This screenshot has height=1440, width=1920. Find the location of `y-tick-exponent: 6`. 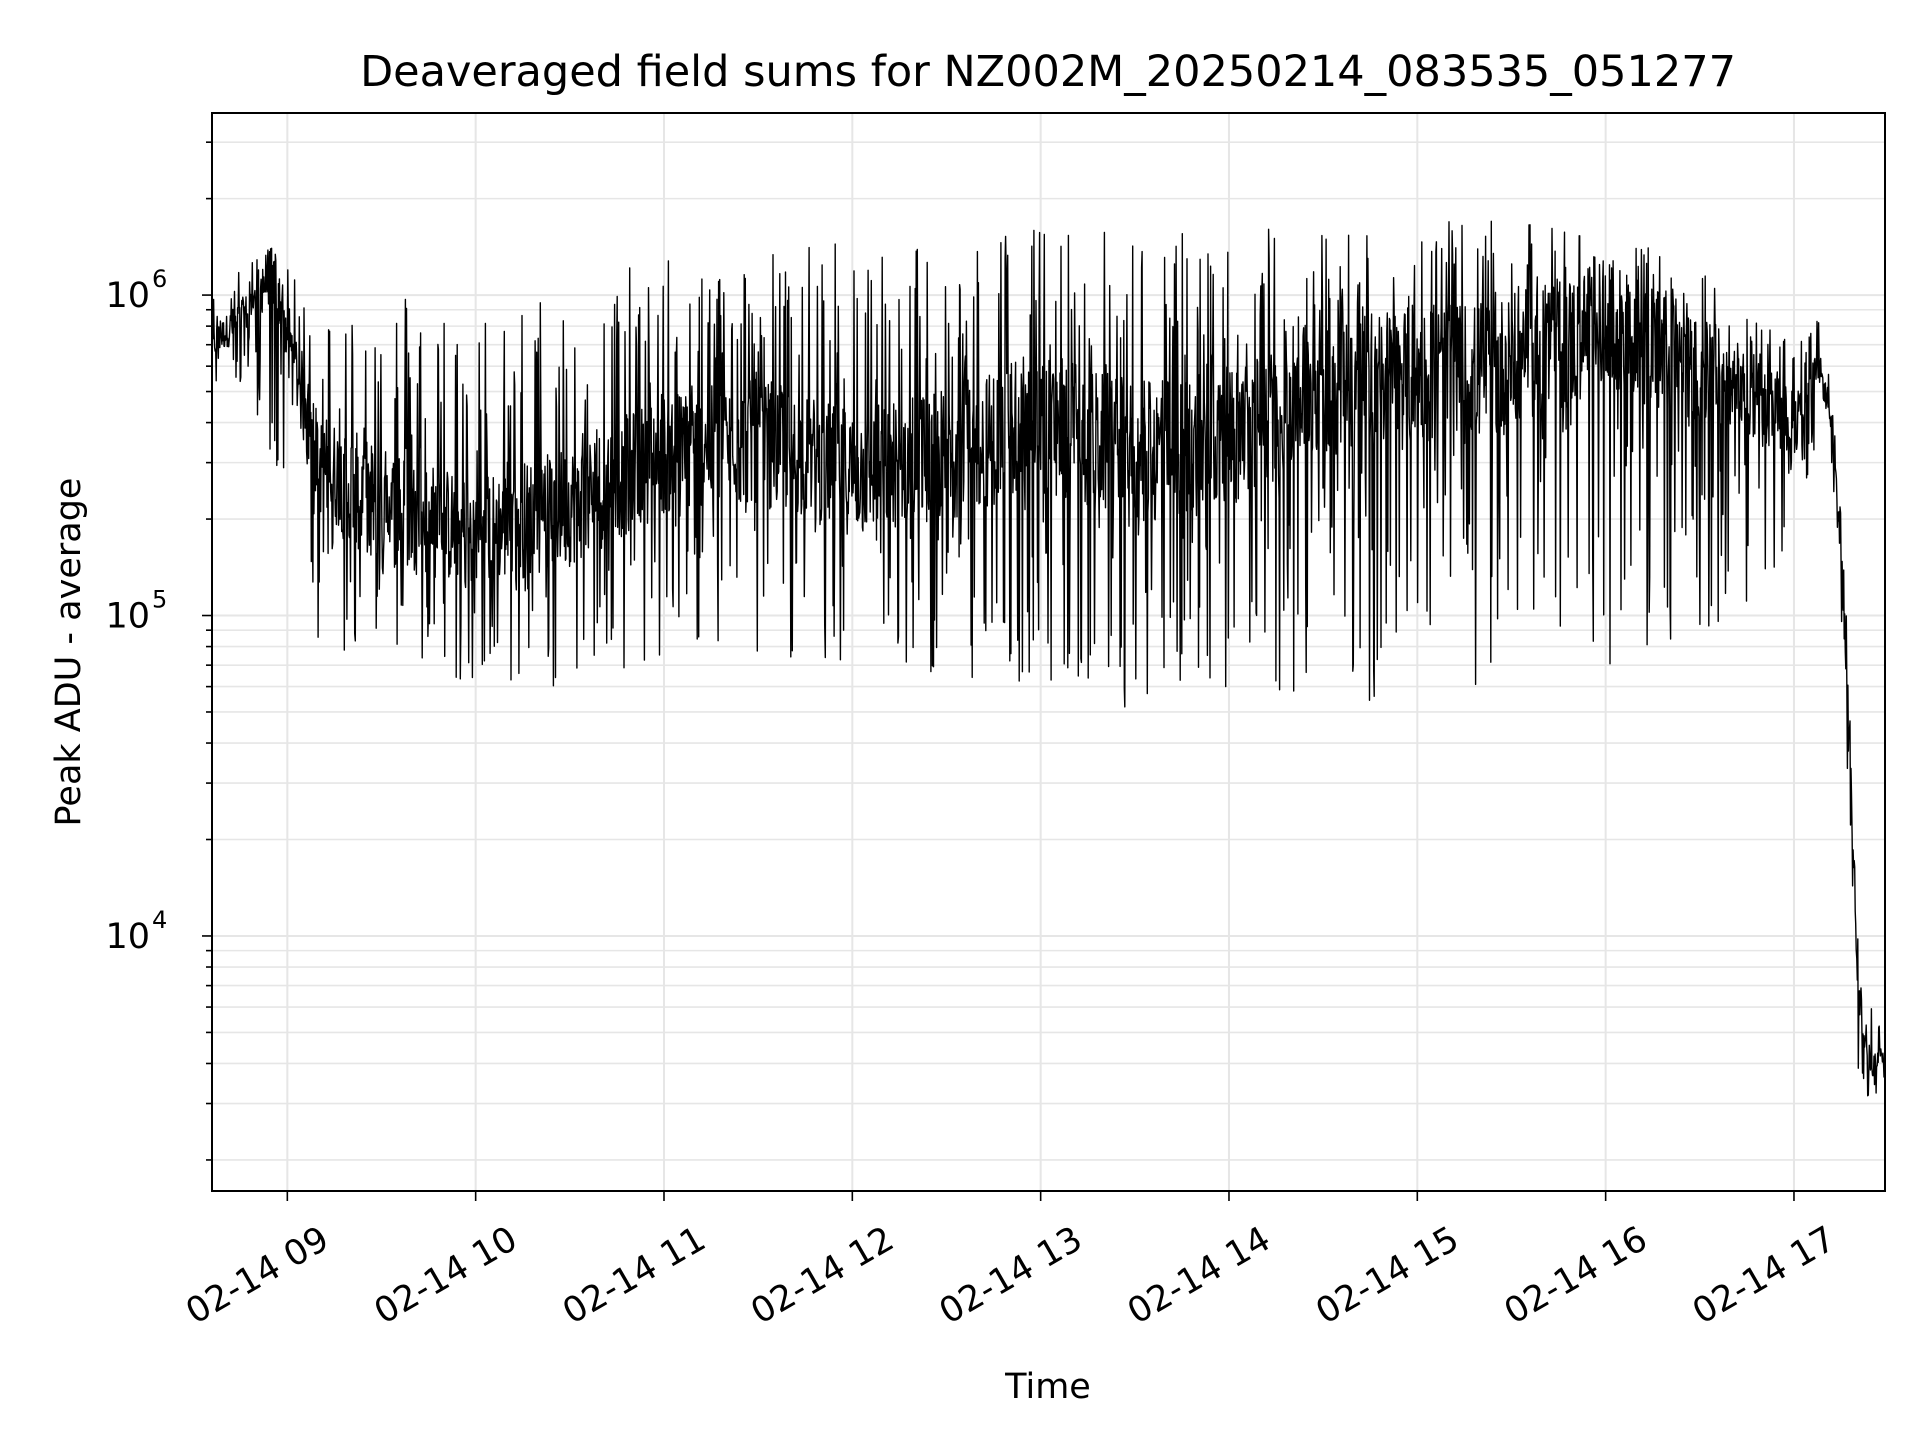

y-tick-exponent: 6 is located at coordinates (159, 279).